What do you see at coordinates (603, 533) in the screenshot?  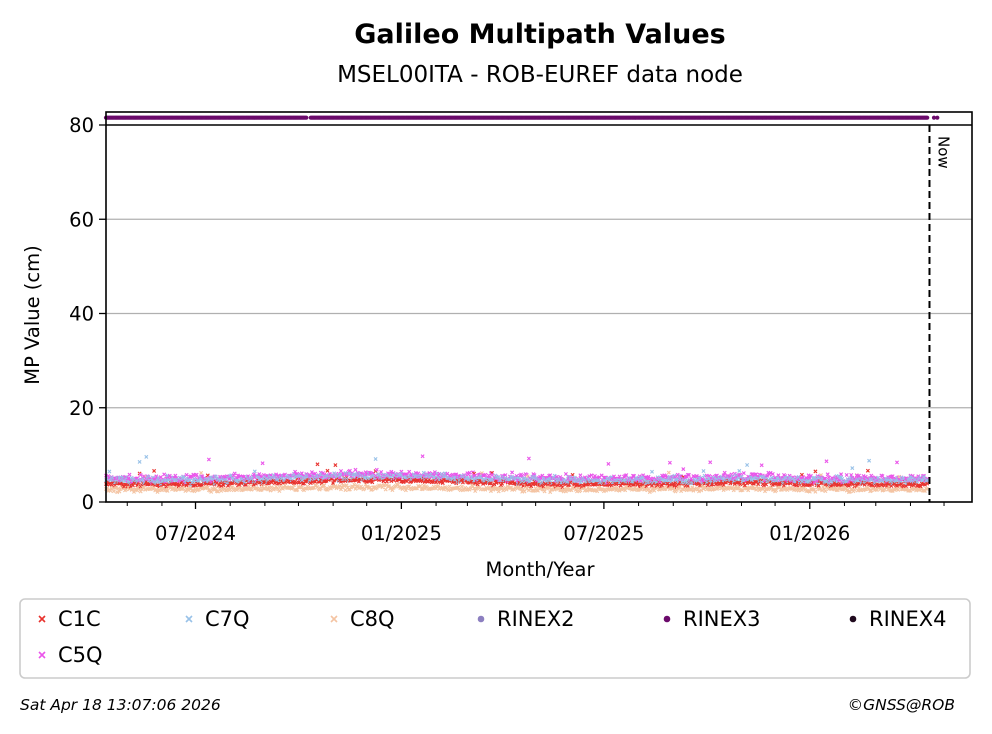 I see `x-tick-label: 07/2025` at bounding box center [603, 533].